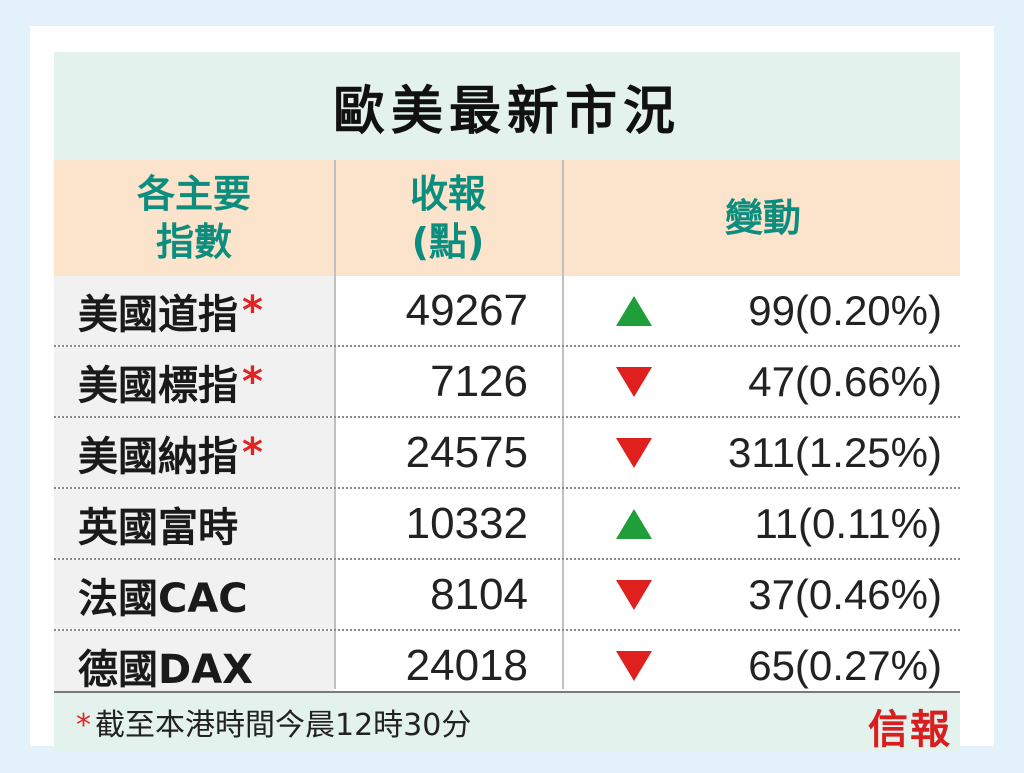 This screenshot has height=773, width=1024. What do you see at coordinates (447, 194) in the screenshot?
I see `header-close-line1: 收報` at bounding box center [447, 194].